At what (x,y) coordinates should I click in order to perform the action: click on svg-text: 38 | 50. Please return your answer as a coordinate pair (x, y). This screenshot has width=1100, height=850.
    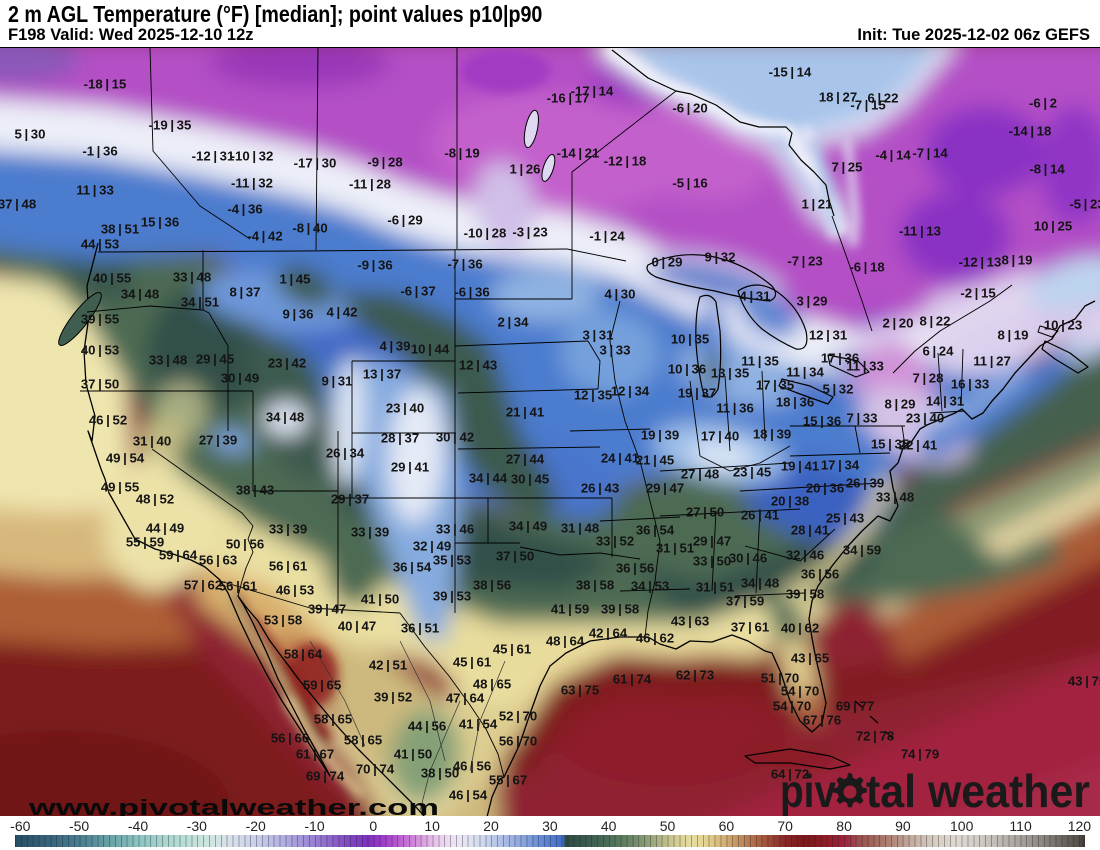
    Looking at the image, I should click on (440, 773).